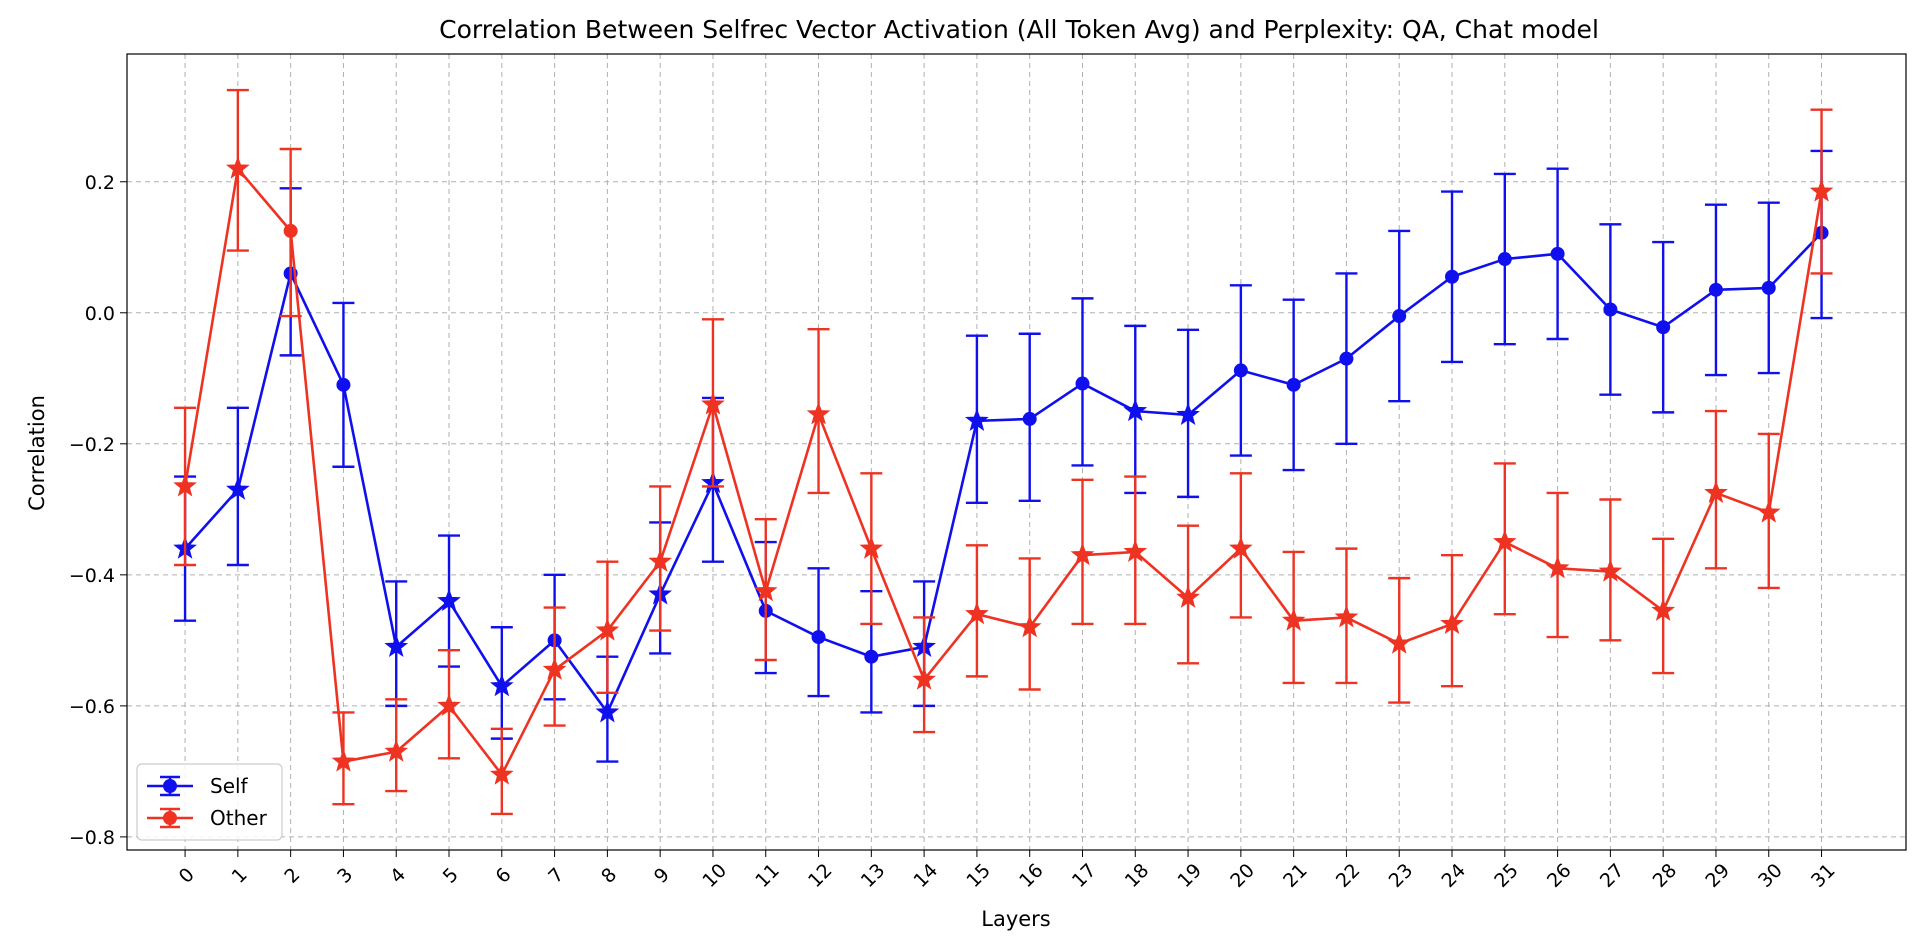 The width and height of the screenshot is (1928, 936). I want to click on x-tick-label: 5, so click(451, 876).